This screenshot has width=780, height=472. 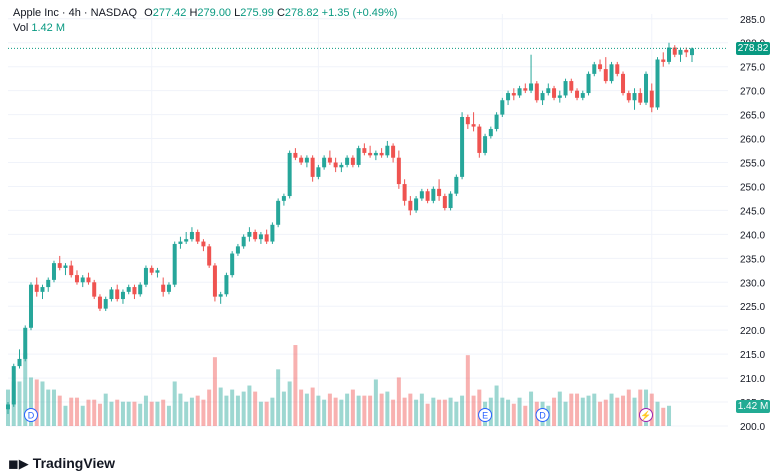 I want to click on lightning-icon-circle, so click(x=646, y=415).